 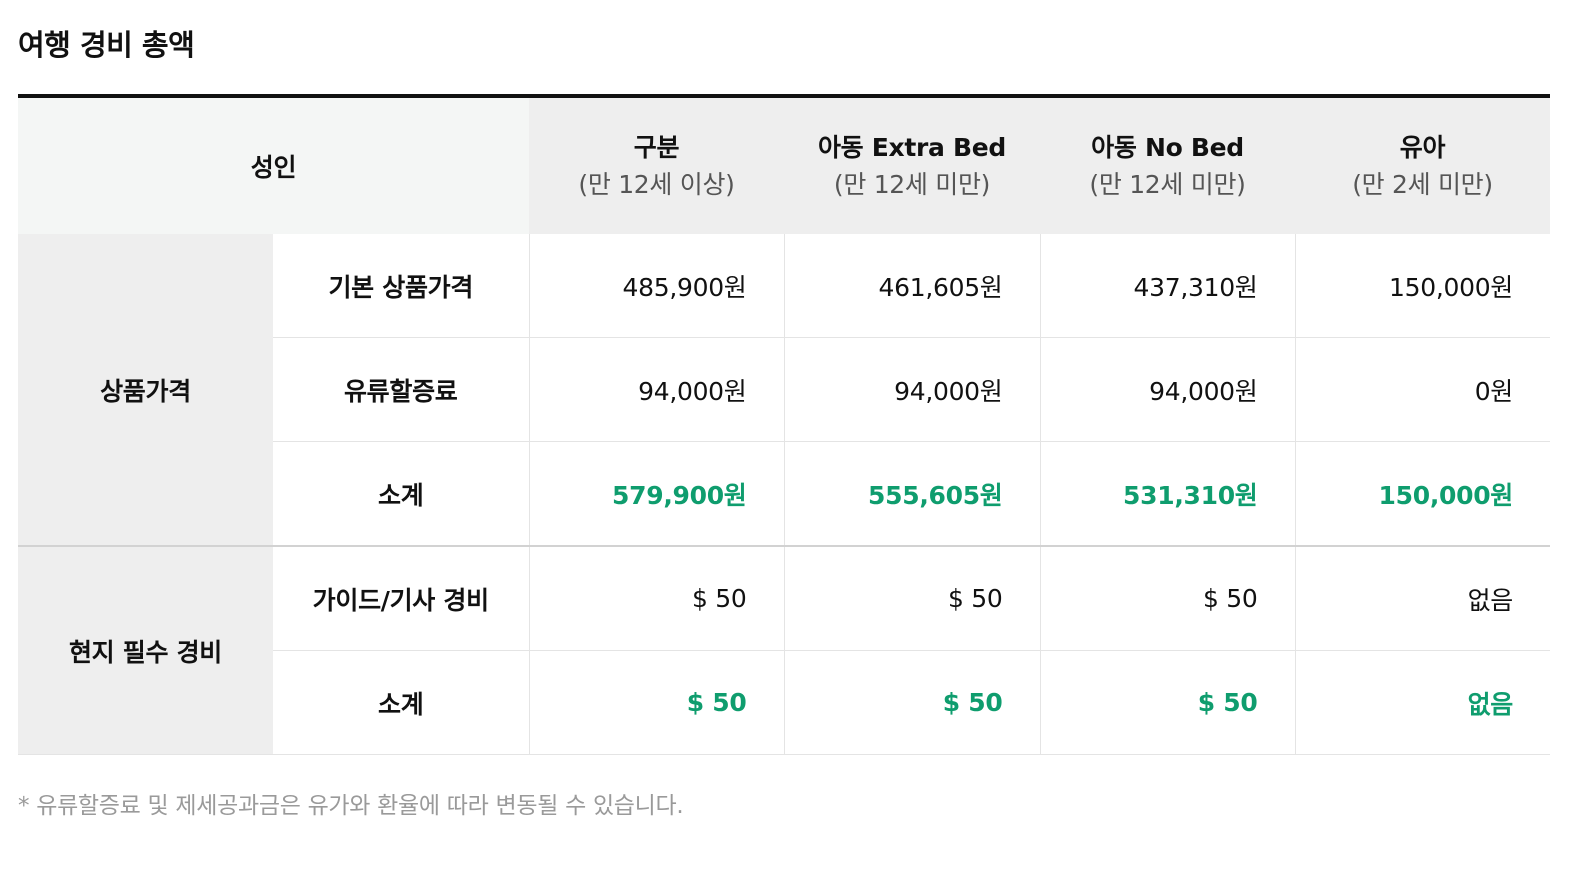 I want to click on subtotal-value: 531,310원, so click(x=1168, y=494).